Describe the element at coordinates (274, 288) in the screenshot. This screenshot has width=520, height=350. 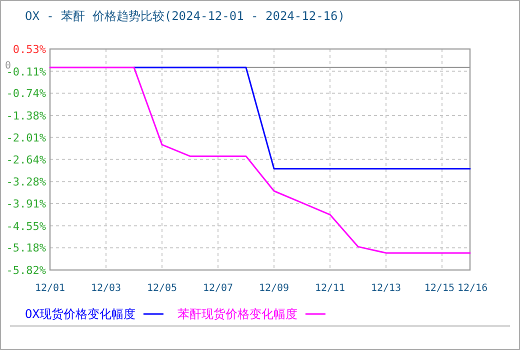
I see `x-tick-label: 12/09` at that location.